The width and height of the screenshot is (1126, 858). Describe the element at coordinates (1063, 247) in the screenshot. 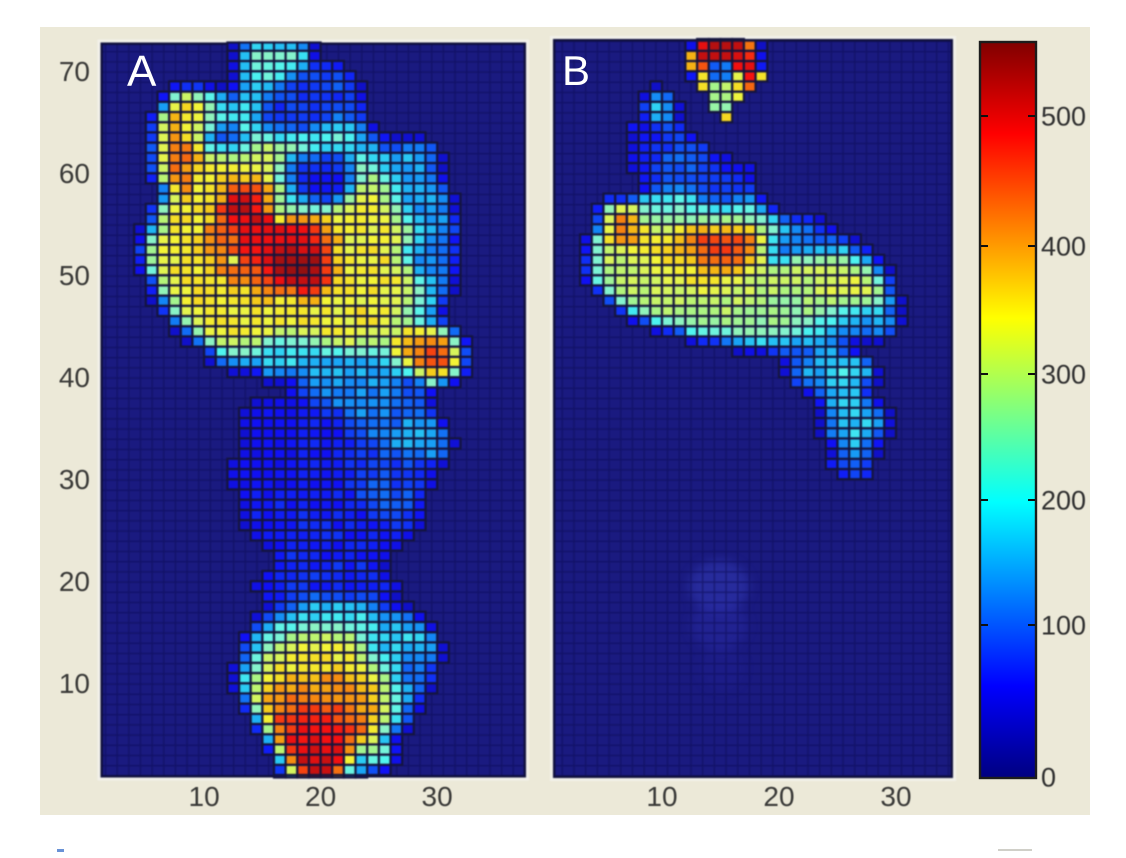

I see `svg-text: 400` at that location.